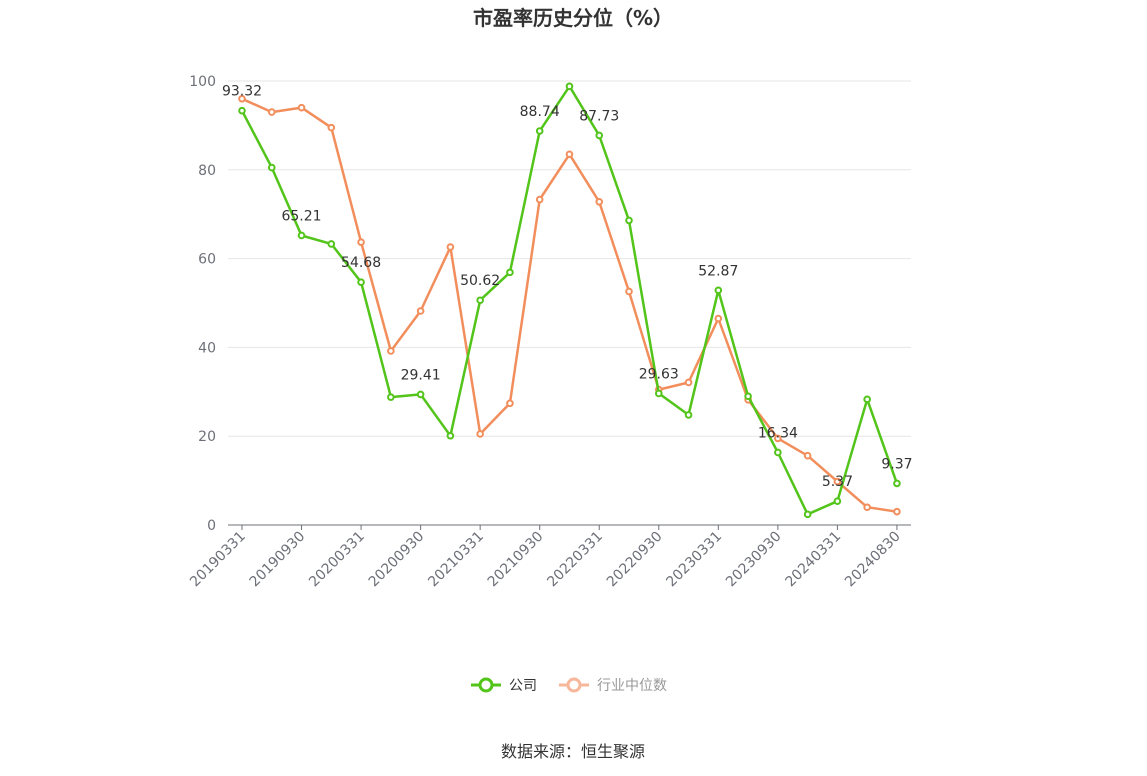  Describe the element at coordinates (754, 560) in the screenshot. I see `x-tick-label: 20230930` at that location.